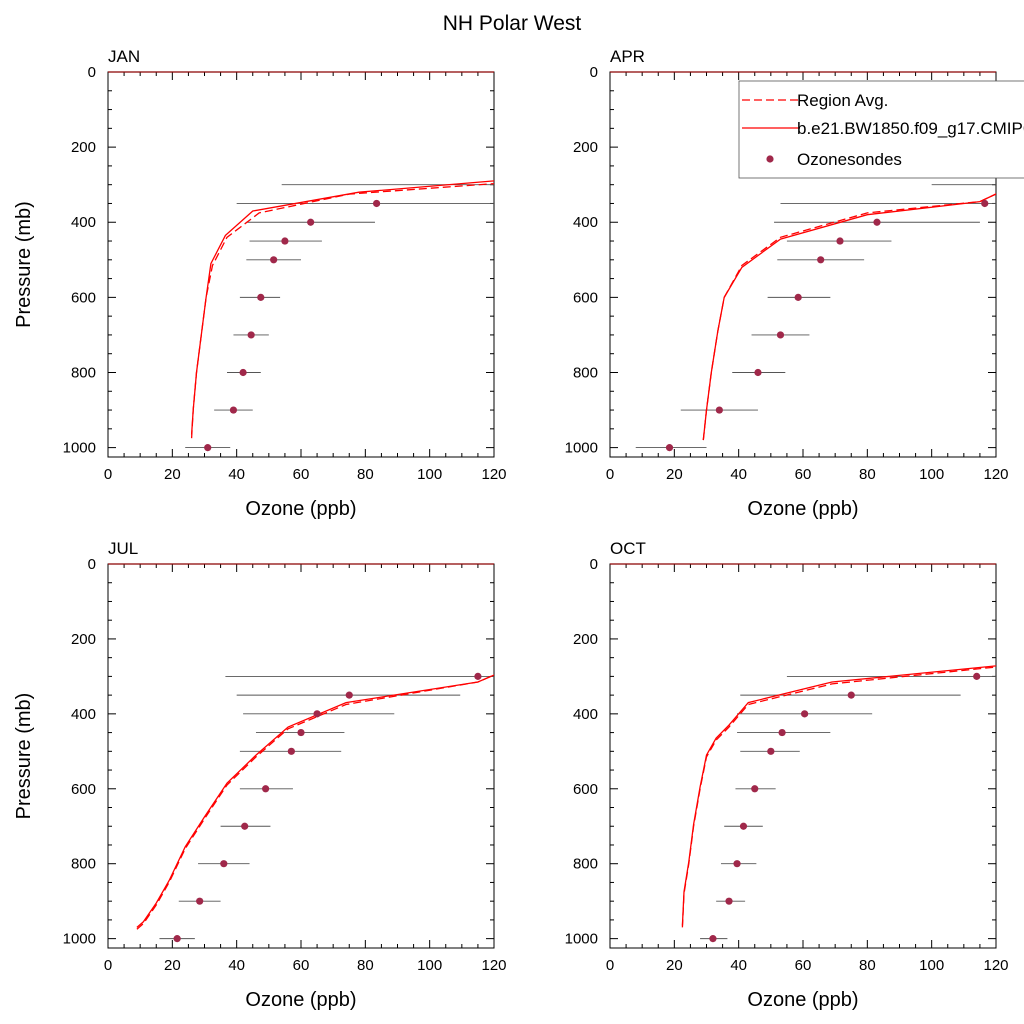 This screenshot has height=1024, width=1024. Describe the element at coordinates (124, 56) in the screenshot. I see `panel-title: JAN` at that location.